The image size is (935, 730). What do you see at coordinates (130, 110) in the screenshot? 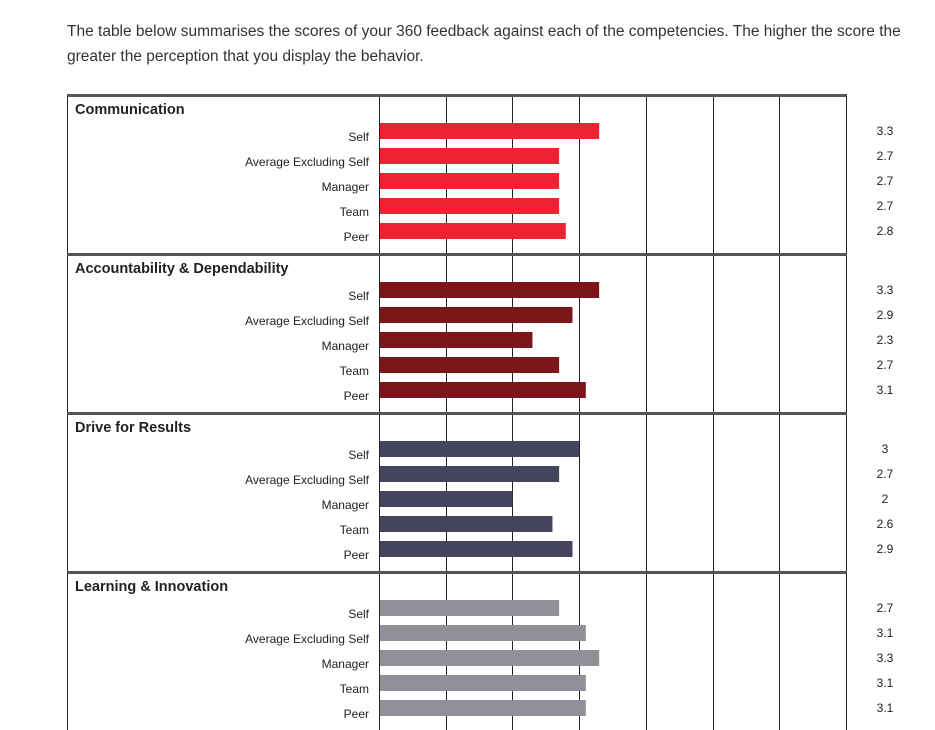
I see `group-title: Communication` at bounding box center [130, 110].